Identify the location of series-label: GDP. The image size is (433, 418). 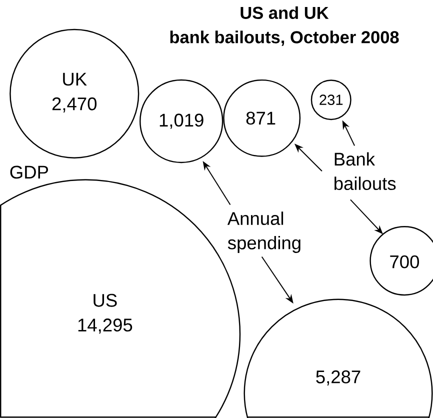
(29, 172).